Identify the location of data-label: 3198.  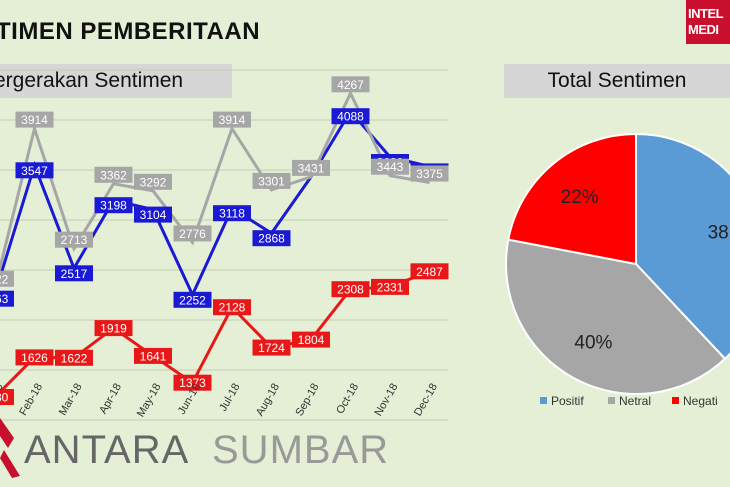
(113, 205).